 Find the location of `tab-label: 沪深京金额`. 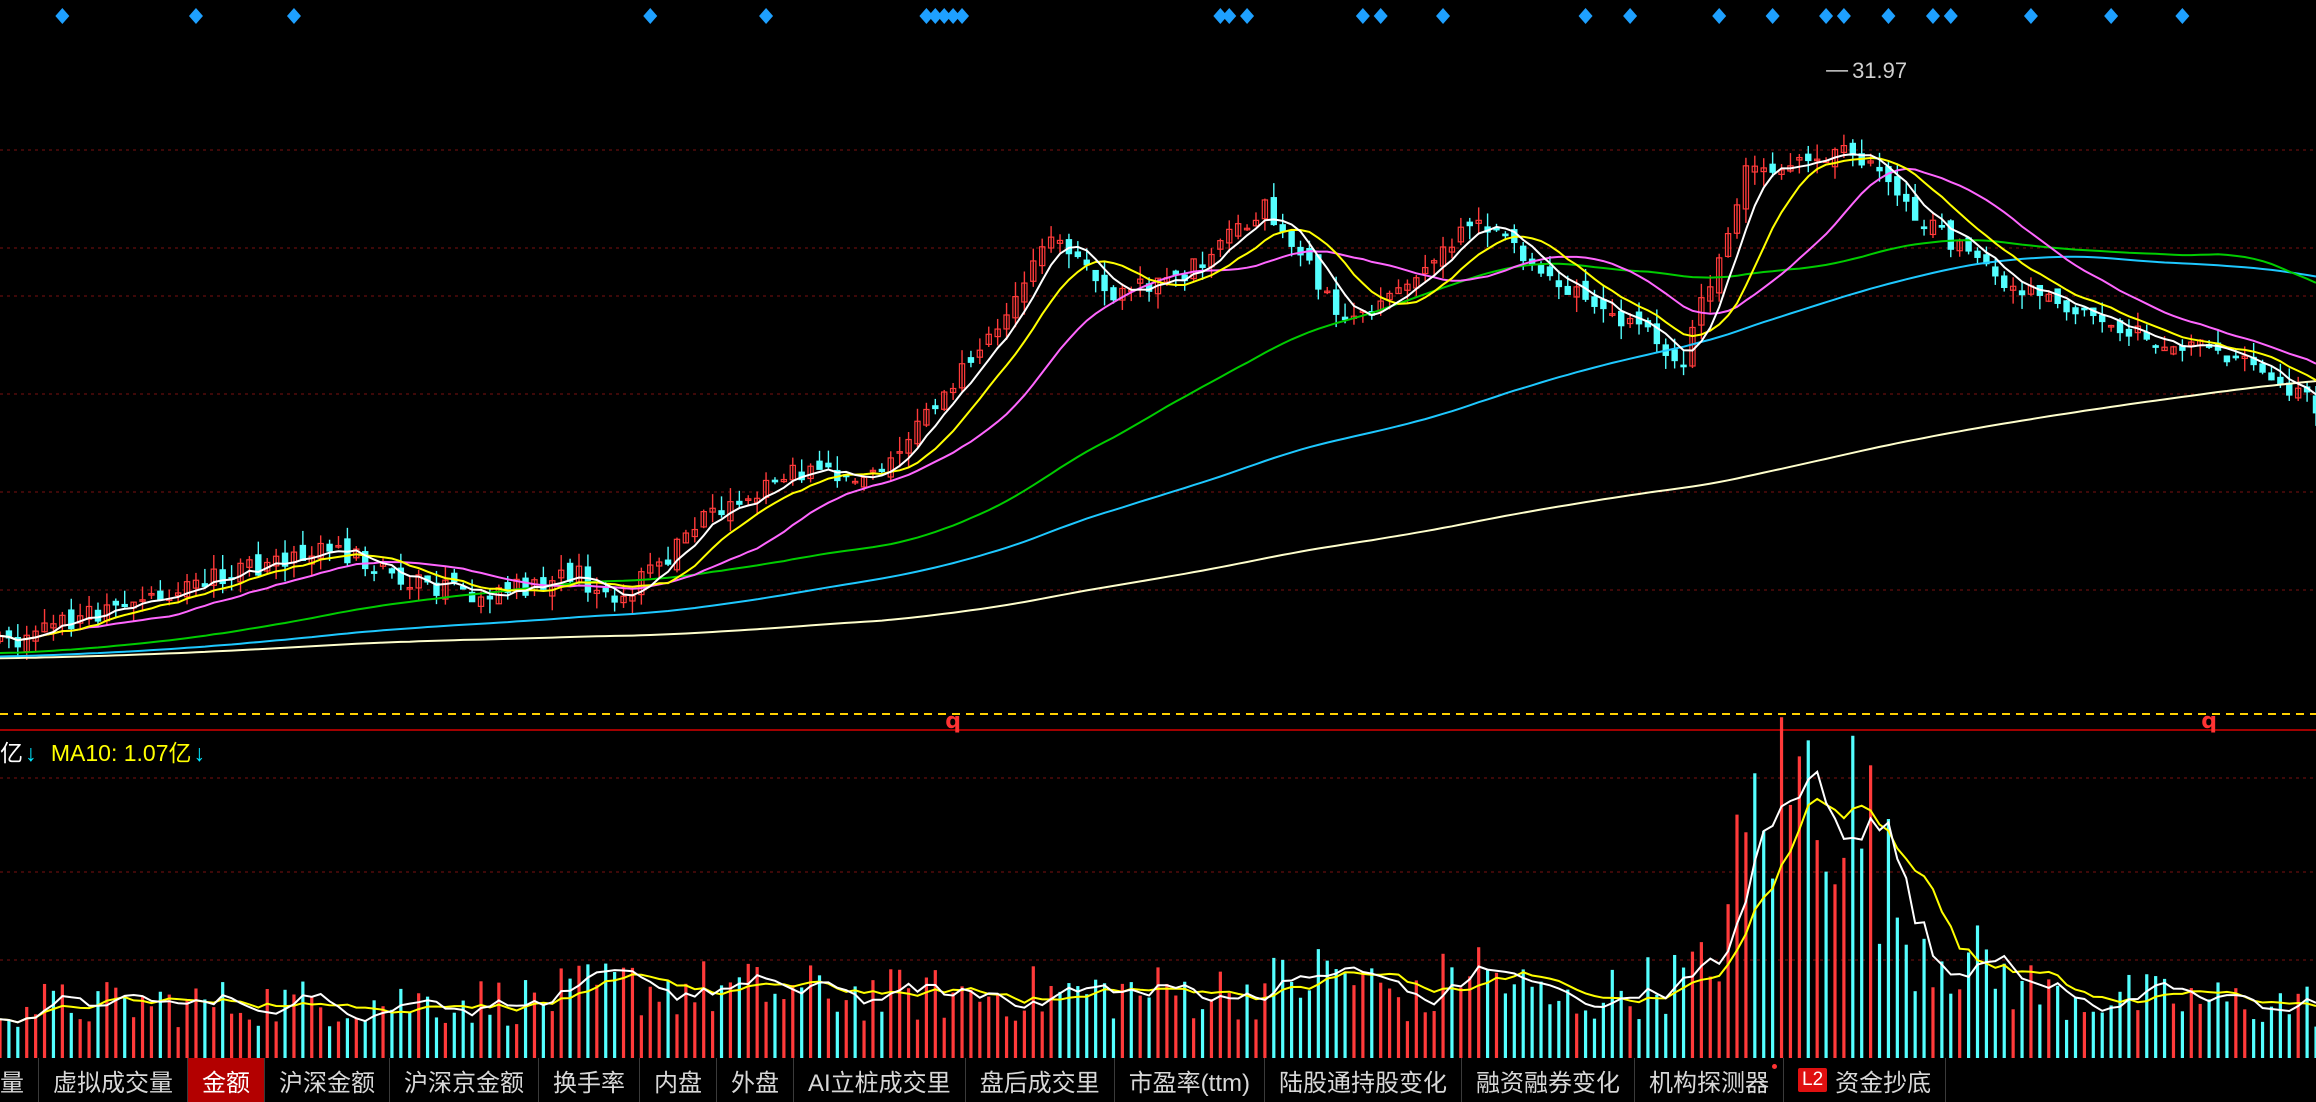

tab-label: 沪深京金额 is located at coordinates (464, 1083).